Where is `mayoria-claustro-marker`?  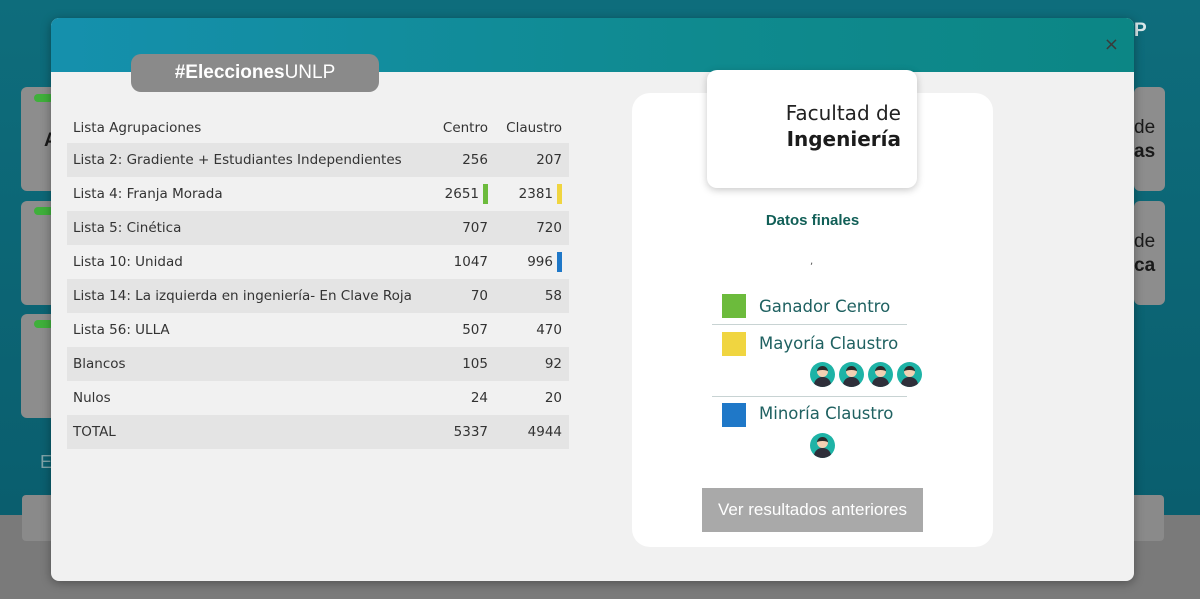 mayoria-claustro-marker is located at coordinates (559, 194).